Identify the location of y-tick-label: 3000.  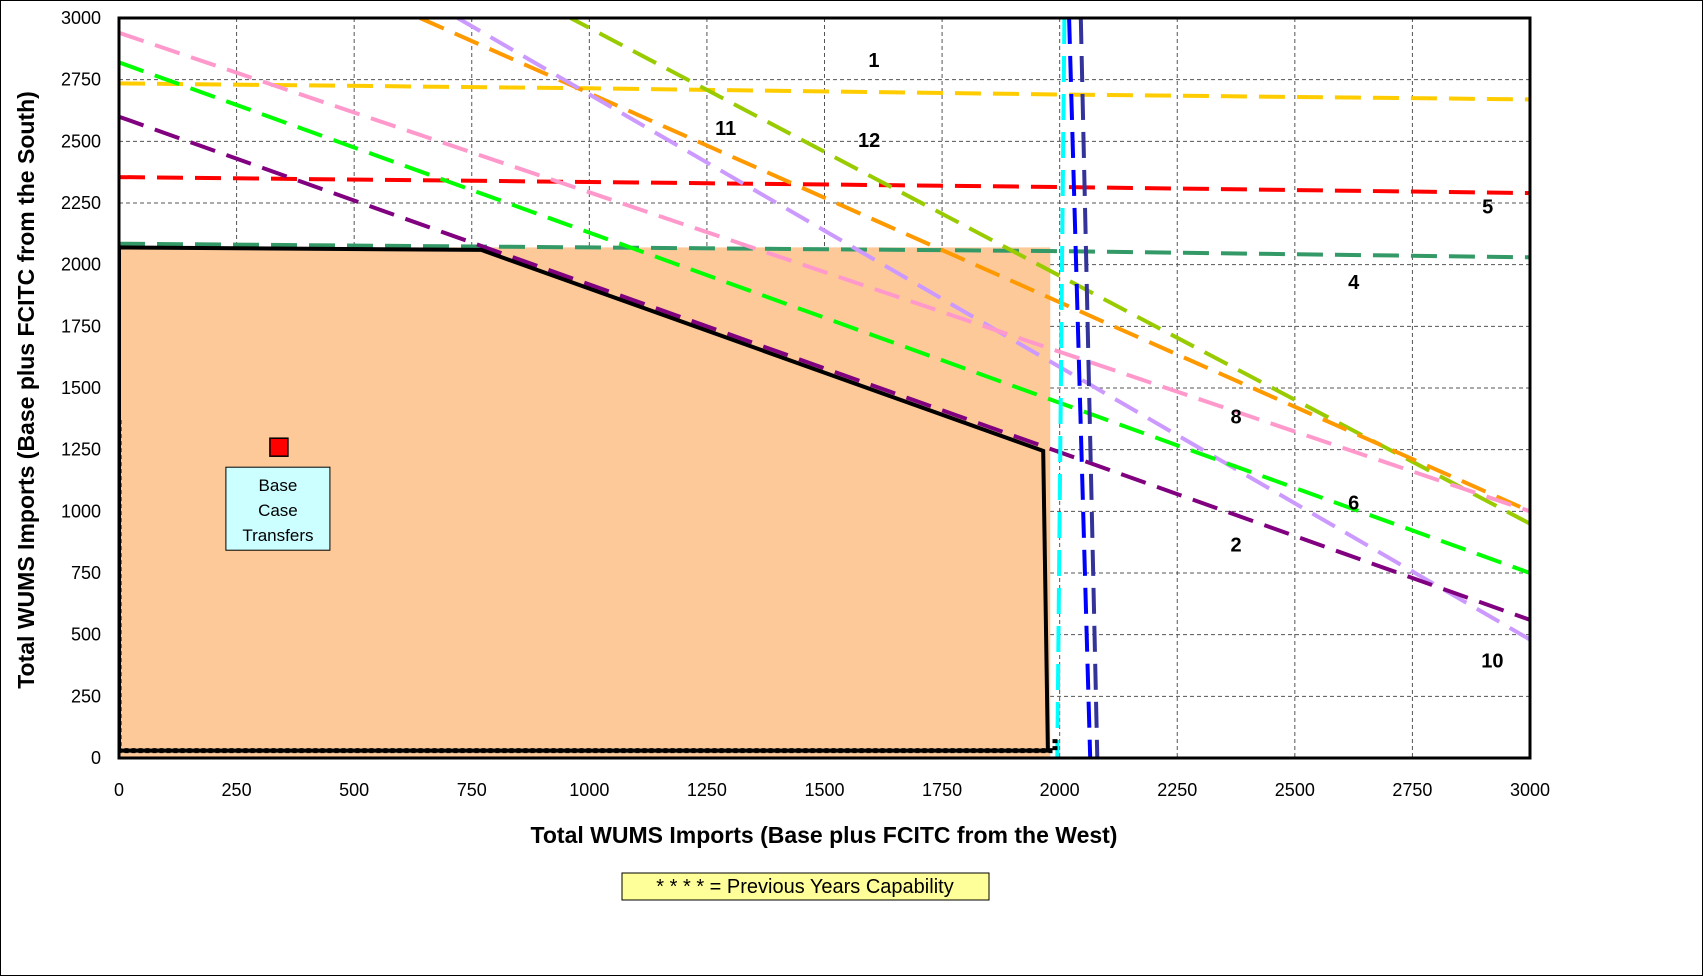
(81, 18).